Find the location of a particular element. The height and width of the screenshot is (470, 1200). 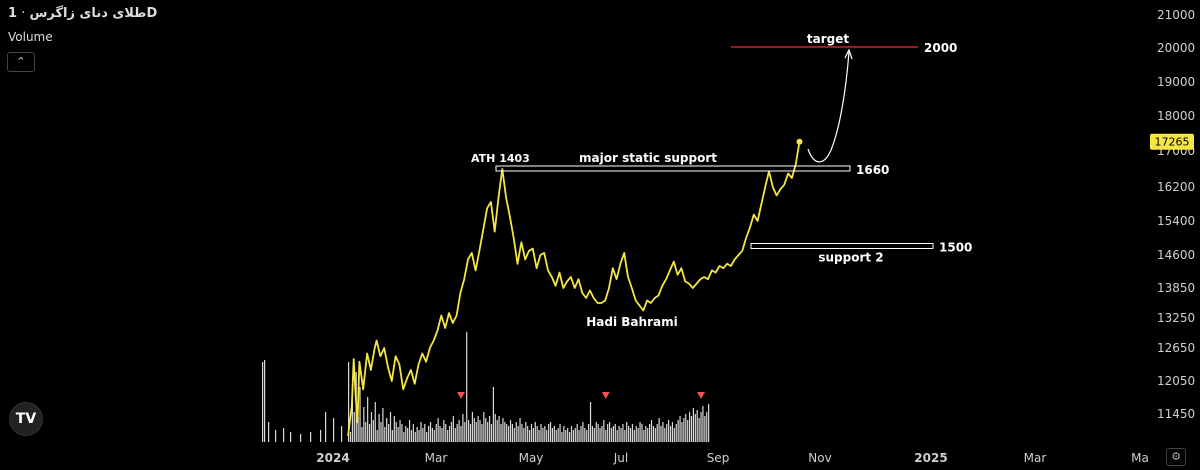

interval-label: 1D is located at coordinates (83, 13).